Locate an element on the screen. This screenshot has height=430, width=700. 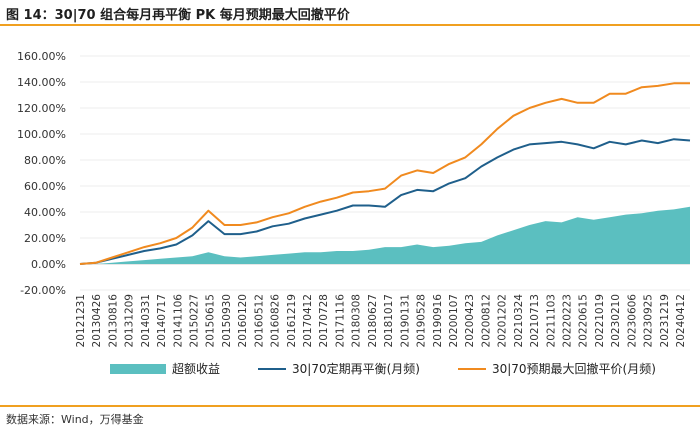
x-tick-label: 20150930 is located at coordinates (227, 320).